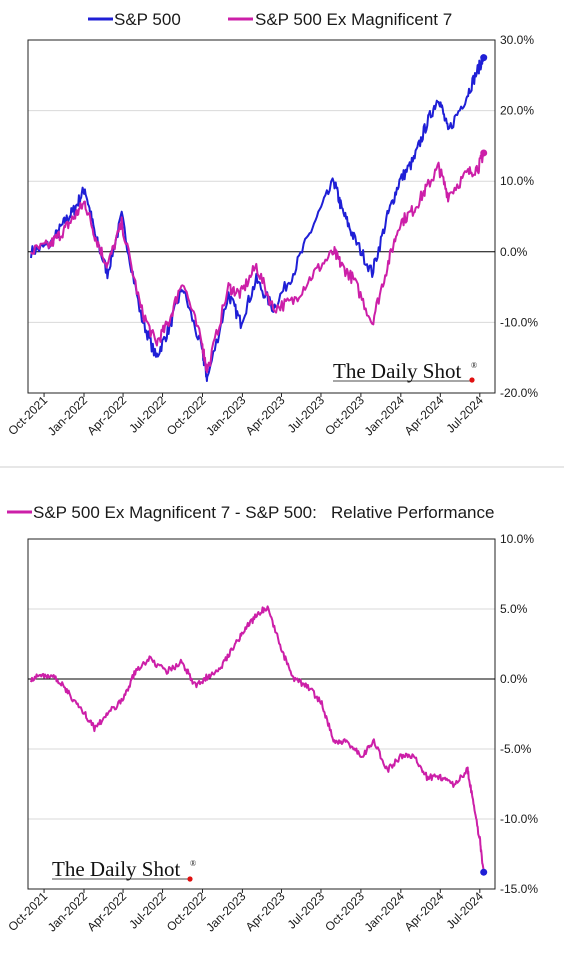 Image resolution: width=564 pixels, height=957 pixels. Describe the element at coordinates (519, 393) in the screenshot. I see `y-tick-label: -20.0%` at that location.